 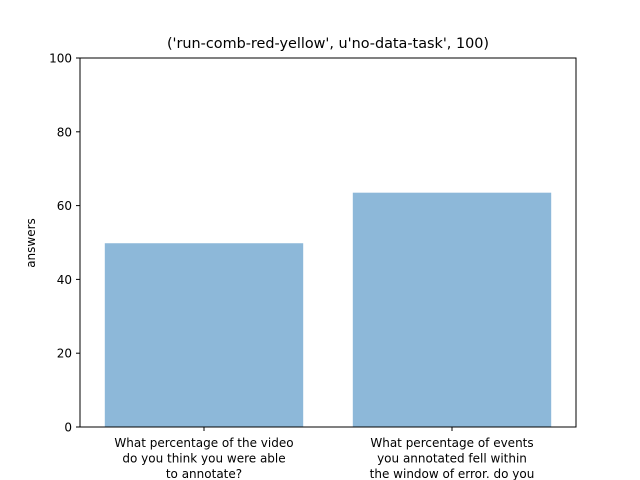 What do you see at coordinates (204, 335) in the screenshot?
I see `bar` at bounding box center [204, 335].